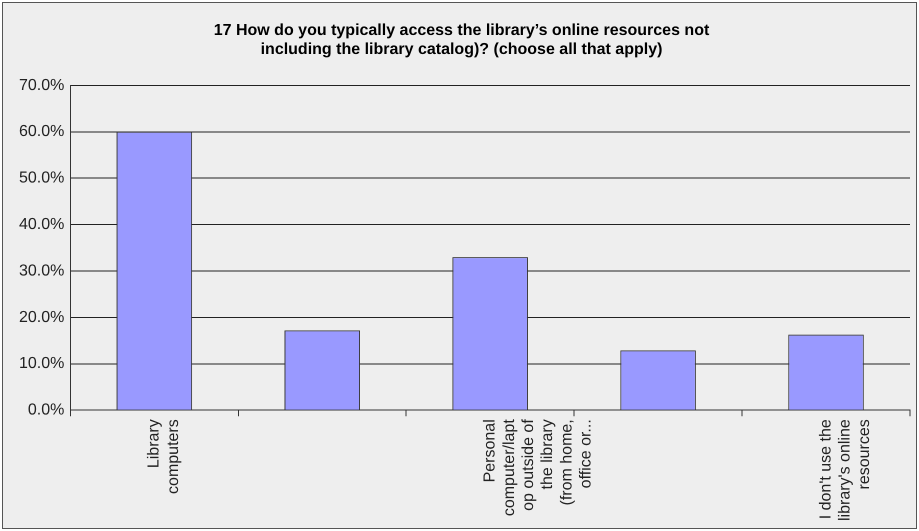 Image resolution: width=919 pixels, height=531 pixels. What do you see at coordinates (41, 271) in the screenshot?
I see `y-tick-label: 30.0%` at bounding box center [41, 271].